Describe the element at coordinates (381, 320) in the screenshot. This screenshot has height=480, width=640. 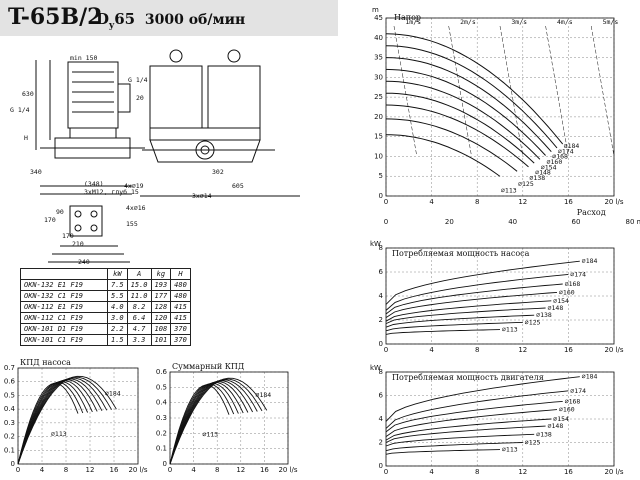
I see `y-tick-label: 2` at that location.